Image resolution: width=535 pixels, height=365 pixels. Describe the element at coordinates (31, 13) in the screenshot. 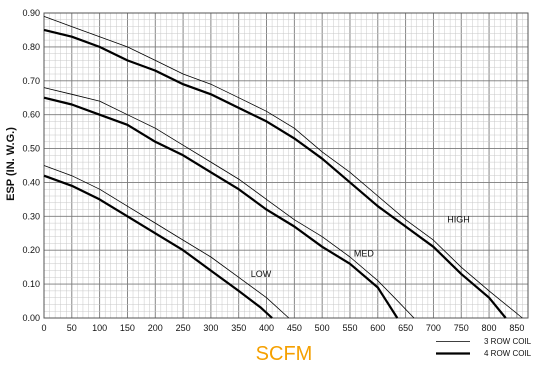

I see `y-tick-label: 0.90` at that location.